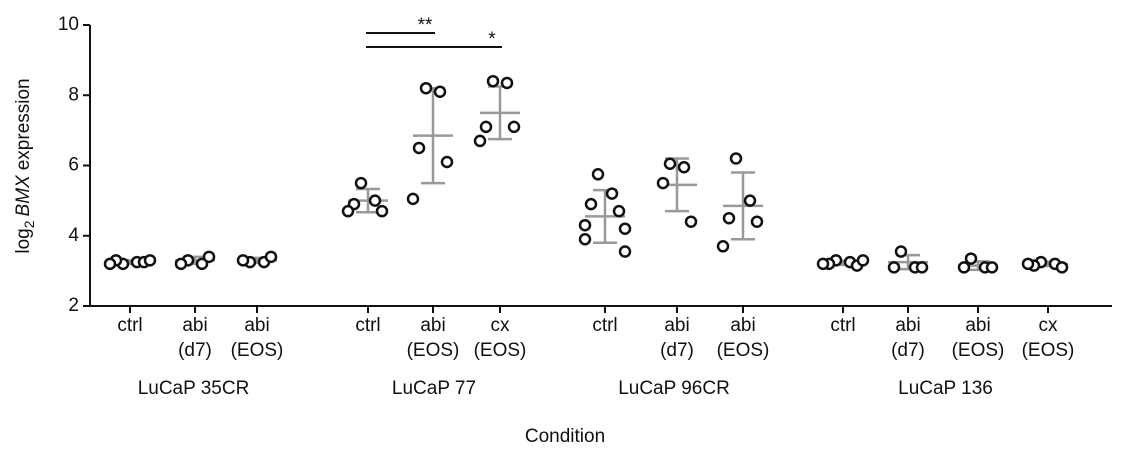  What do you see at coordinates (29, 224) in the screenshot?
I see `y-title-sub: 2` at bounding box center [29, 224].